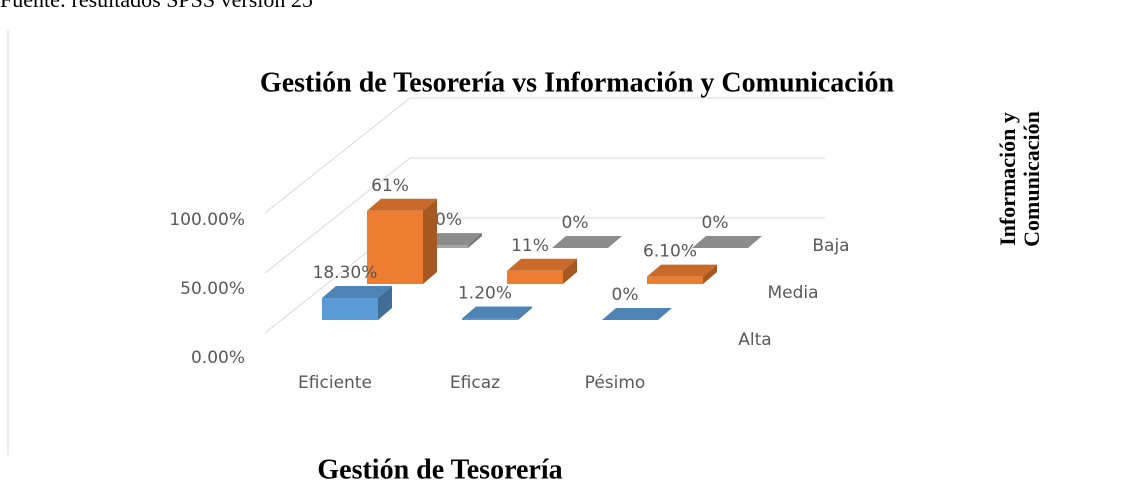  What do you see at coordinates (212, 289) in the screenshot?
I see `y-tick-label: 50.00%` at bounding box center [212, 289].